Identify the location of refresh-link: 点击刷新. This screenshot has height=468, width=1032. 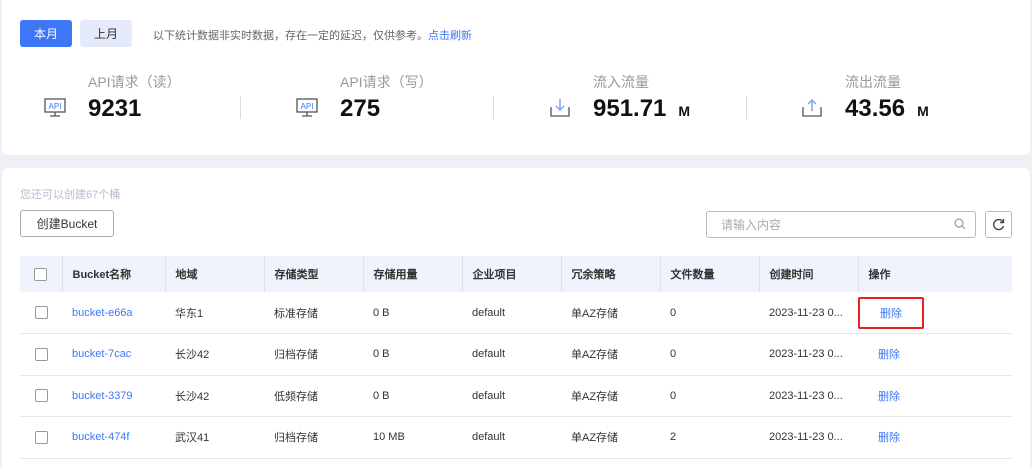
(450, 36).